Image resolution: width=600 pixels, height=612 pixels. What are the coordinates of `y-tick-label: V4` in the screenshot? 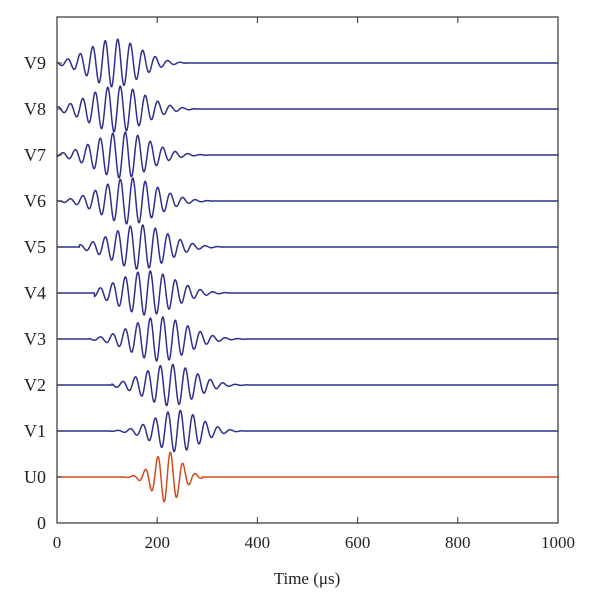 It's located at (35, 293).